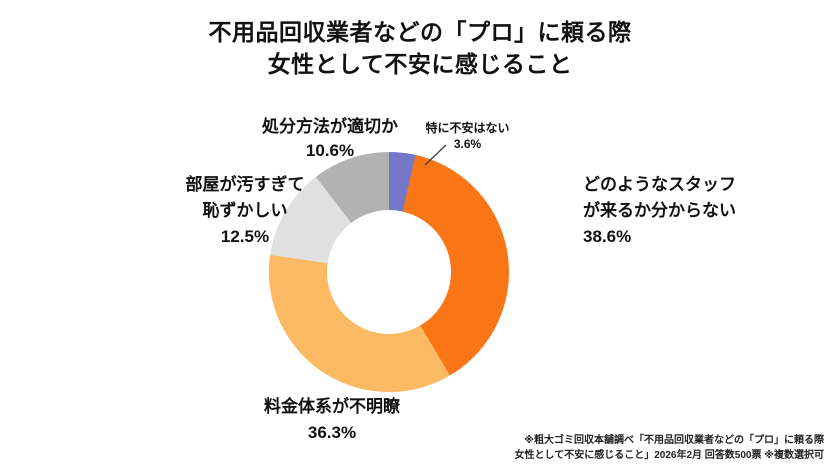 This screenshot has width=840, height=473. I want to click on callout-staff: どのようなスタッフ が来るか分からない 38.6%, so click(693, 211).